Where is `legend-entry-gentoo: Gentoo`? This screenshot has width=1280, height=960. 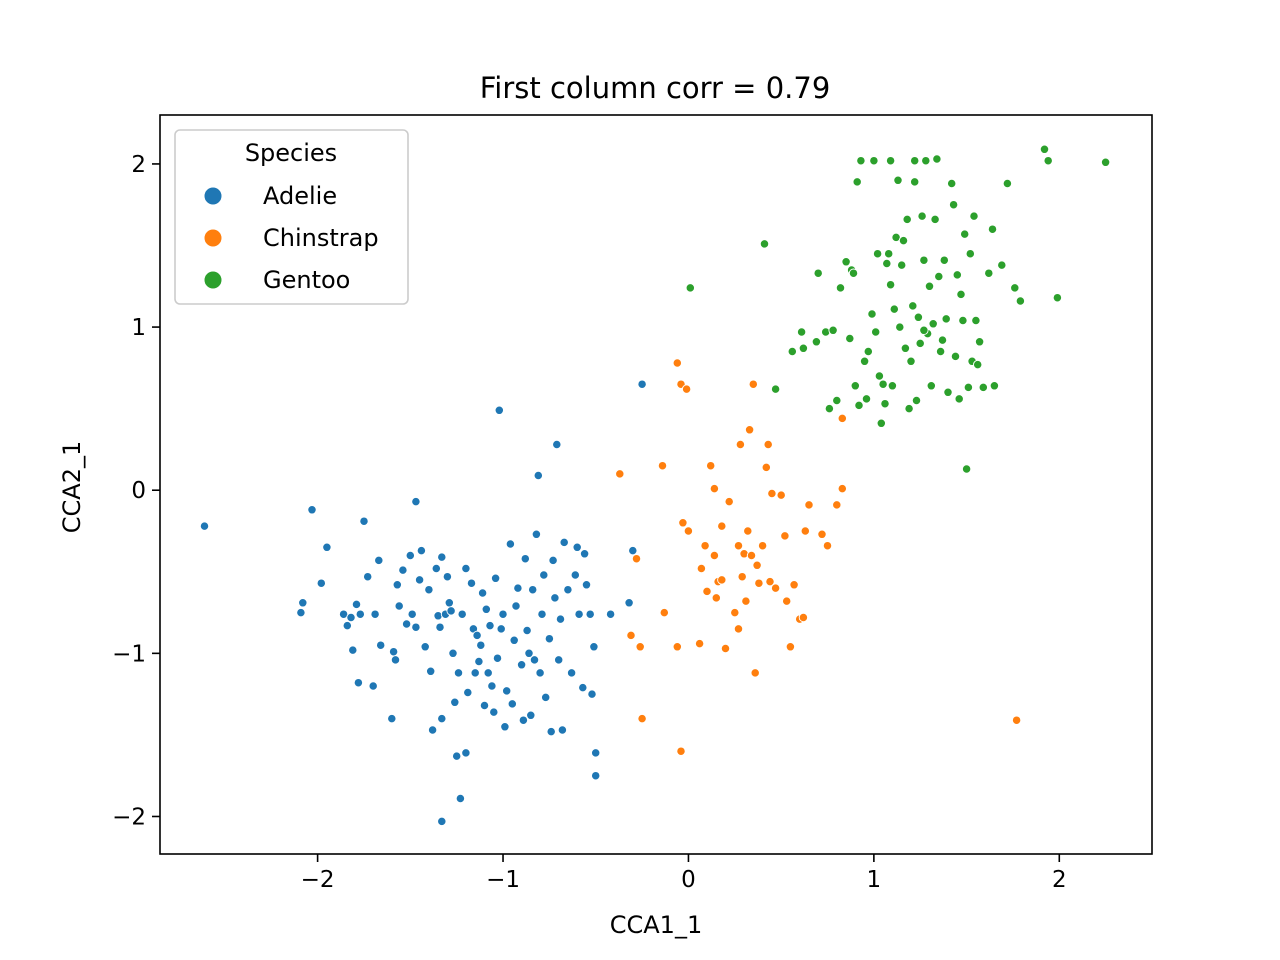
legend-entry-gentoo: Gentoo is located at coordinates (276, 280).